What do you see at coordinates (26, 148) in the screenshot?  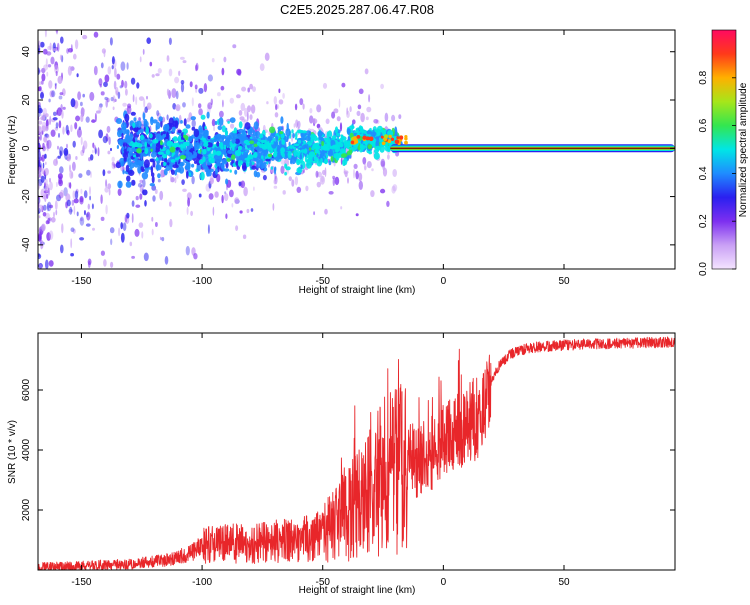 I see `spectrogram-y-tick-label: 0` at bounding box center [26, 148].